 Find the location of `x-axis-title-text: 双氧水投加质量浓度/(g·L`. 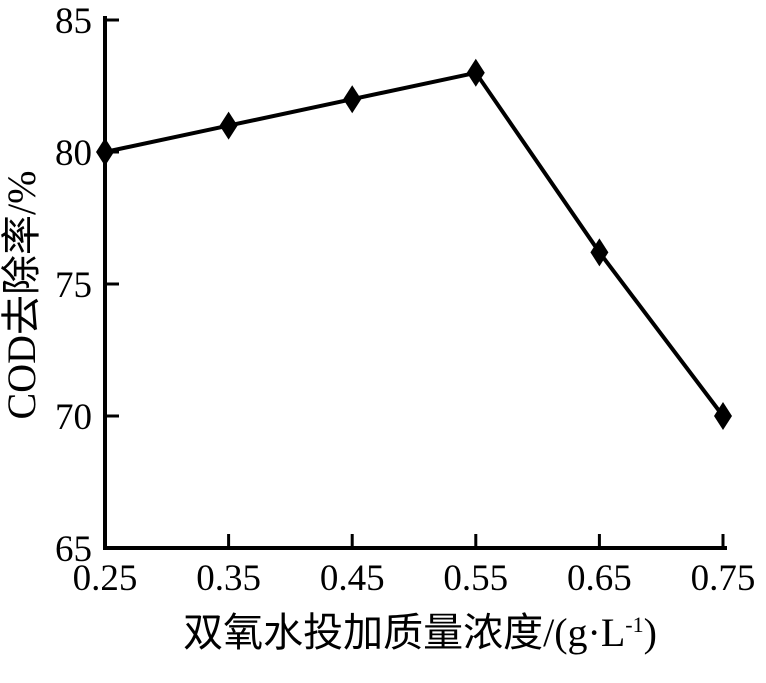

x-axis-title-text: 双氧水投加质量浓度/(g·L is located at coordinates (404, 632).